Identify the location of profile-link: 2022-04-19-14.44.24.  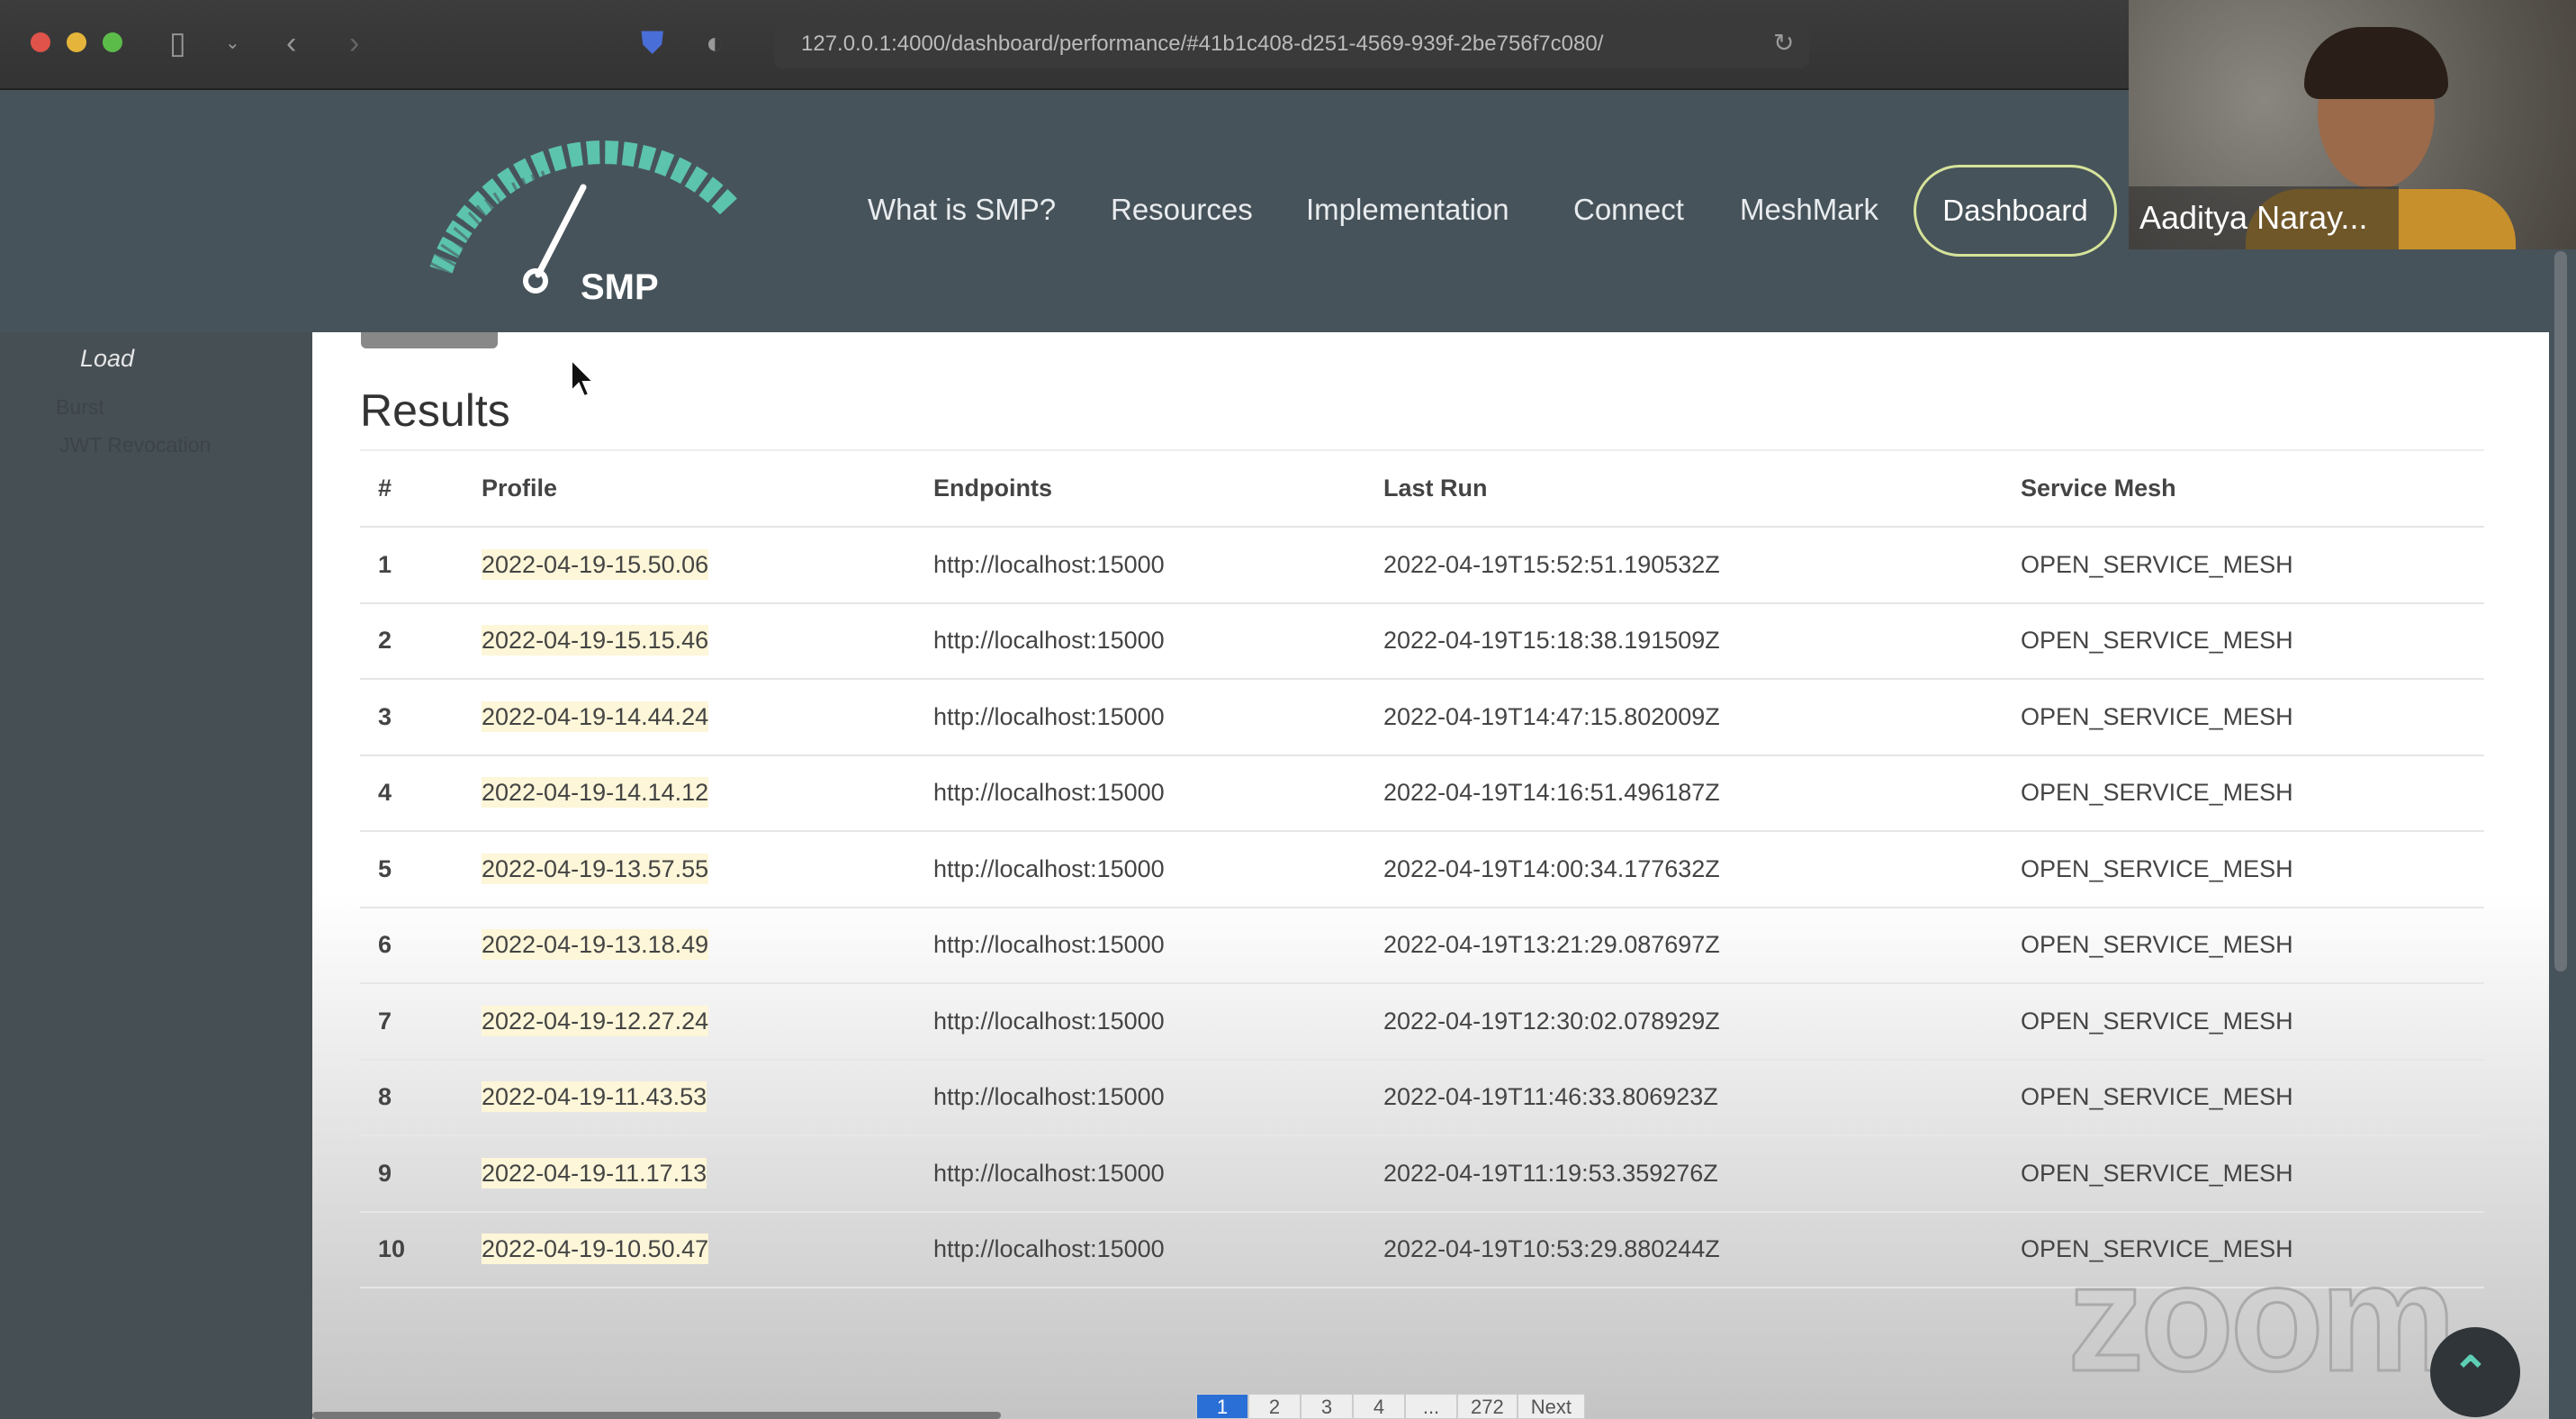
(595, 716).